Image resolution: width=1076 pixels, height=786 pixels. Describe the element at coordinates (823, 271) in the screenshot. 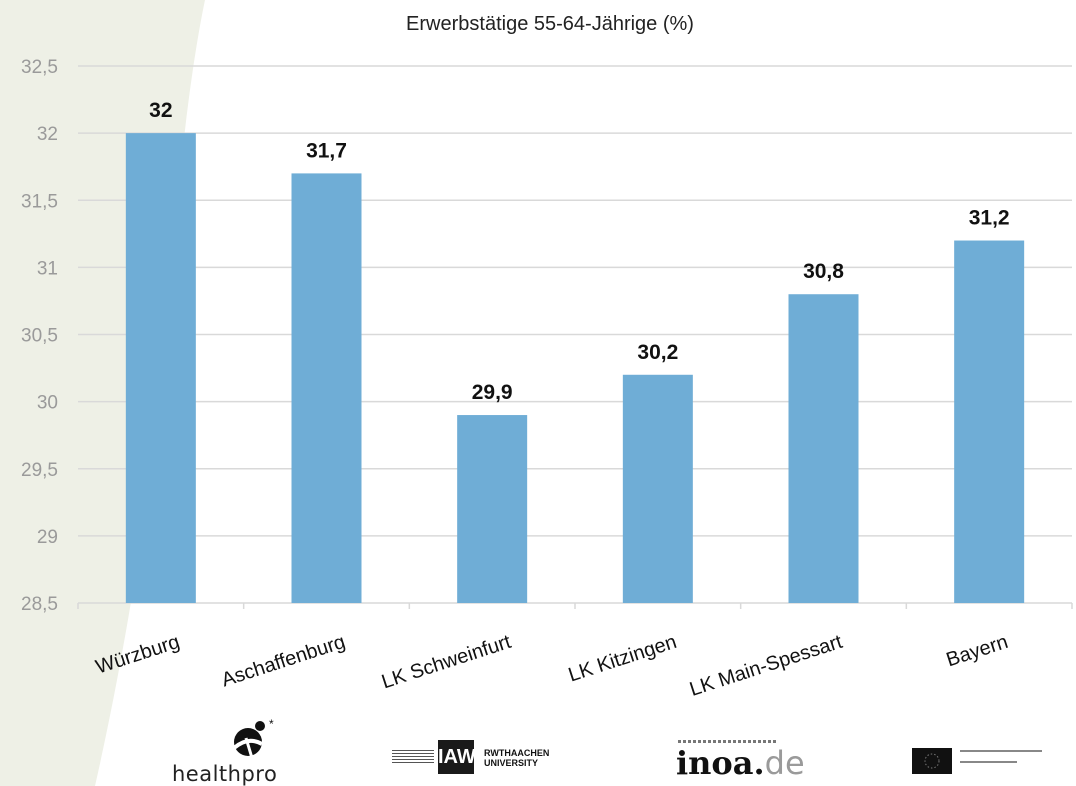

I see `data-label: 30,8` at that location.